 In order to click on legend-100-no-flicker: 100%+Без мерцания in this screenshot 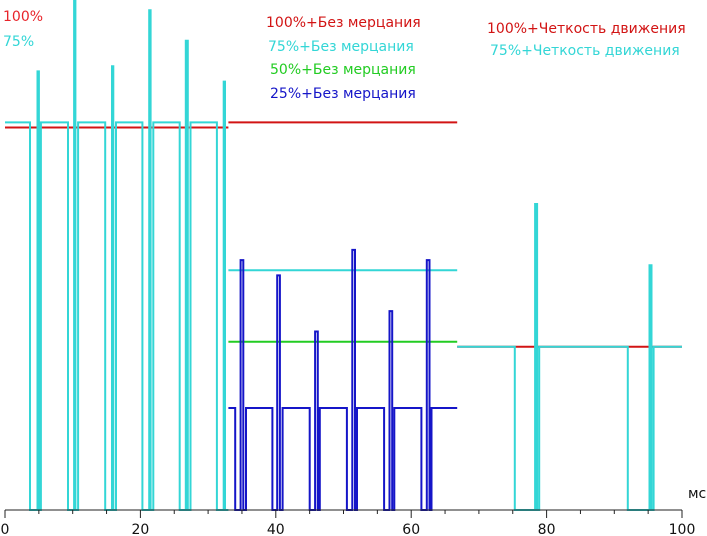, I will do `click(343, 23)`.